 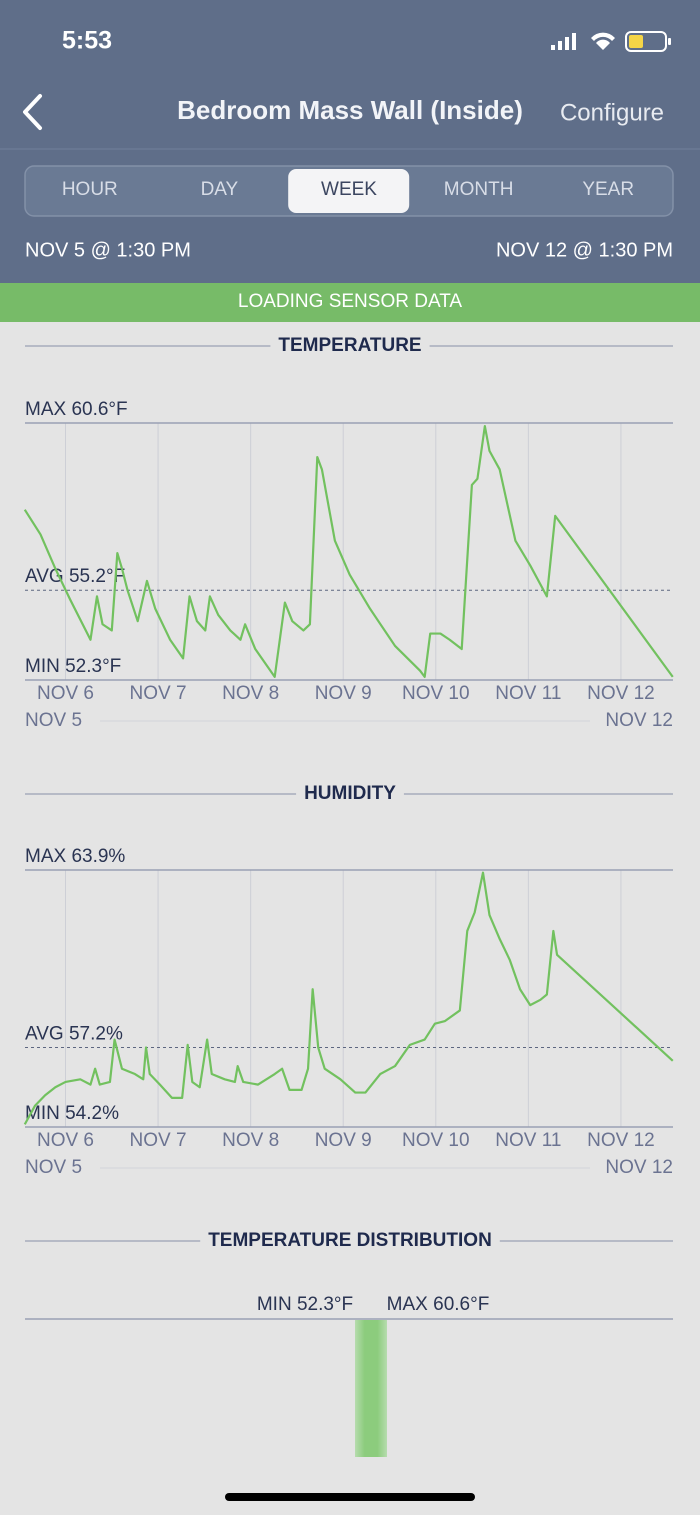 What do you see at coordinates (73, 666) in the screenshot?
I see `y-tick-label: MIN 52.3°F` at bounding box center [73, 666].